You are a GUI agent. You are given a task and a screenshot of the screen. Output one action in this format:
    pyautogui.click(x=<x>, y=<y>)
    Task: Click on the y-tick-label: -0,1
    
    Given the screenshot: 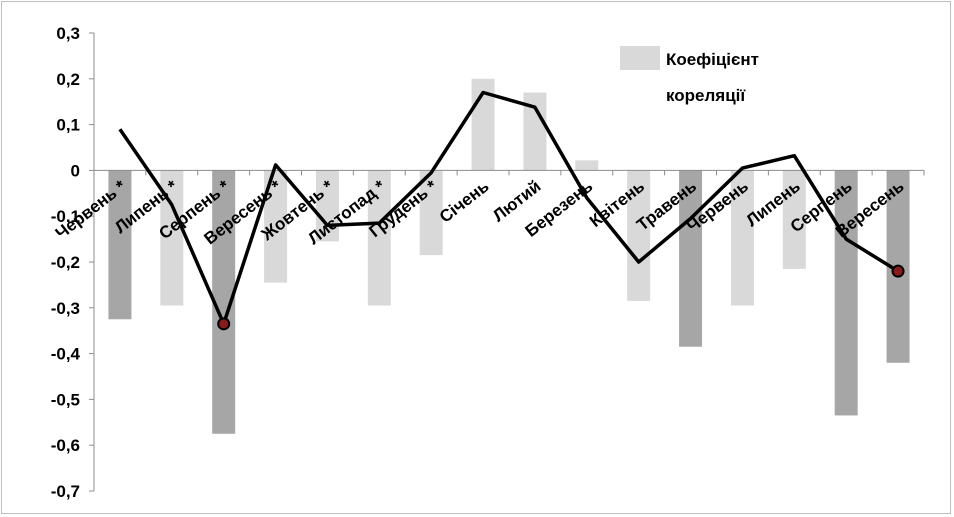 What is the action you would take?
    pyautogui.click(x=65, y=216)
    